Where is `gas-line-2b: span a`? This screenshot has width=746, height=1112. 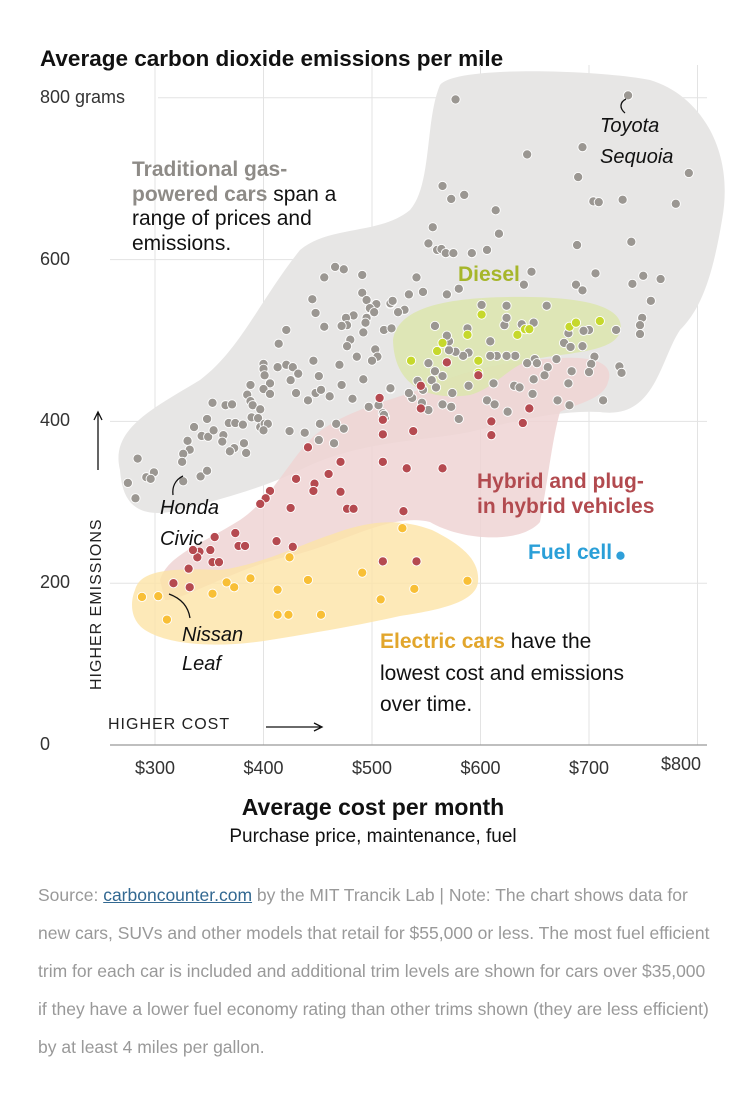
gas-line-2b: span a is located at coordinates (302, 194).